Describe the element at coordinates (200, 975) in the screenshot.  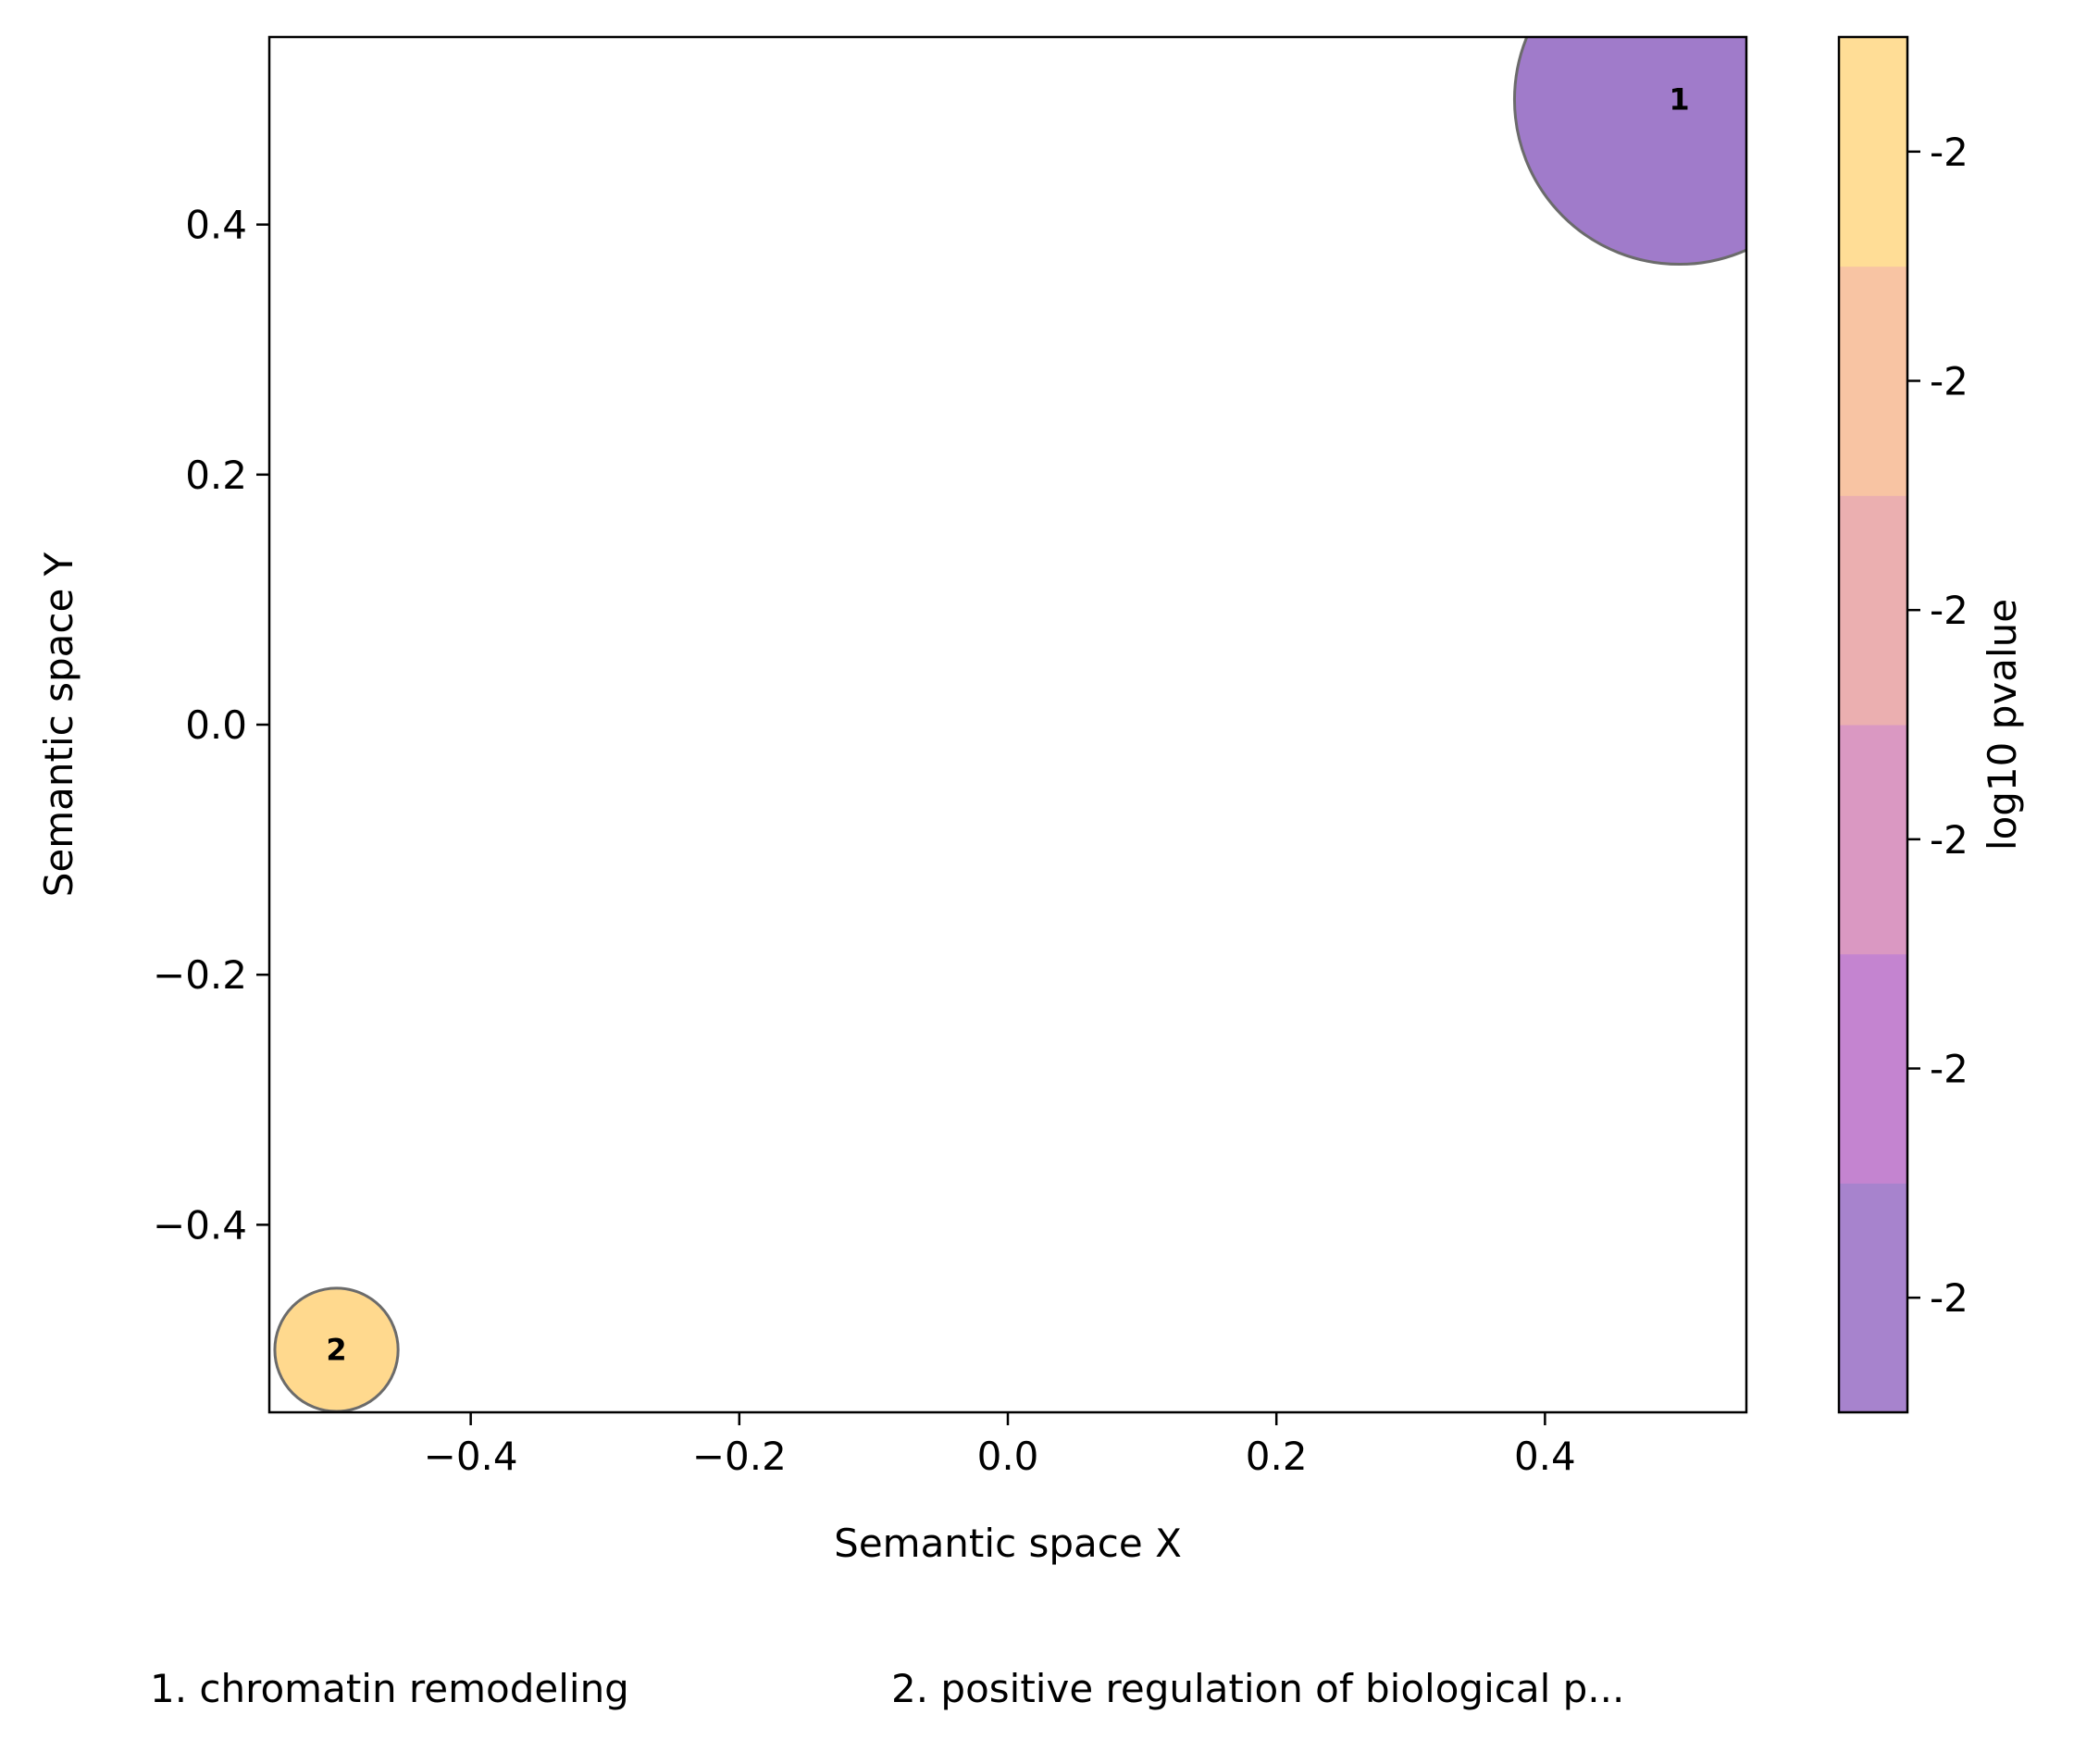
I see `y-tick-label: −0.2` at that location.